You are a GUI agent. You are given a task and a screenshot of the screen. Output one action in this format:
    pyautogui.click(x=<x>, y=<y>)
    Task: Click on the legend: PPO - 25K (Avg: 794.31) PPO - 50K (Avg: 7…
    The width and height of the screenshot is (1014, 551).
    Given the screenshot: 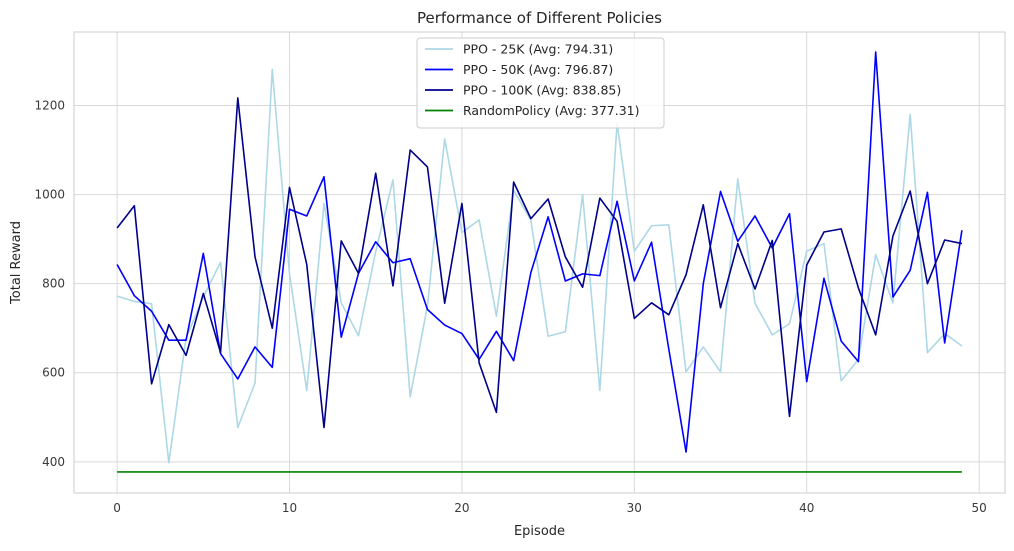 What is the action you would take?
    pyautogui.click(x=540, y=83)
    